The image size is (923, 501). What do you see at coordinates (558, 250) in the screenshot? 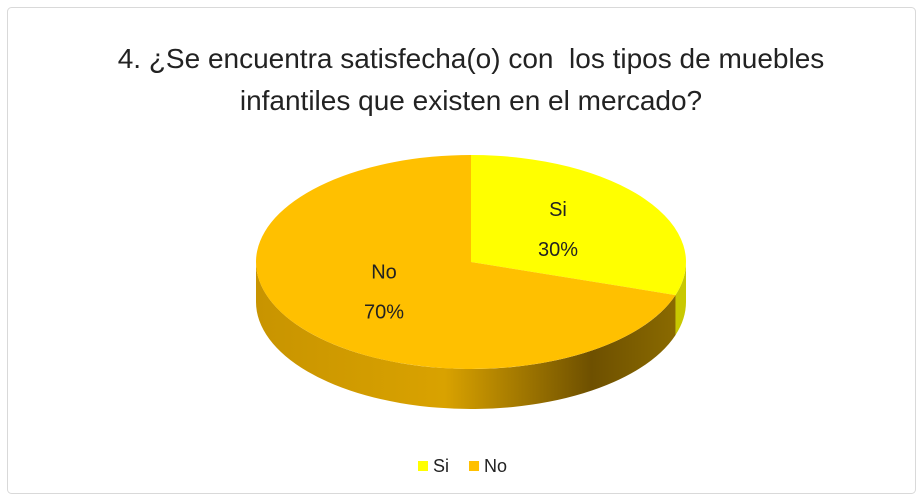
I see `data-label: 30%` at bounding box center [558, 250].